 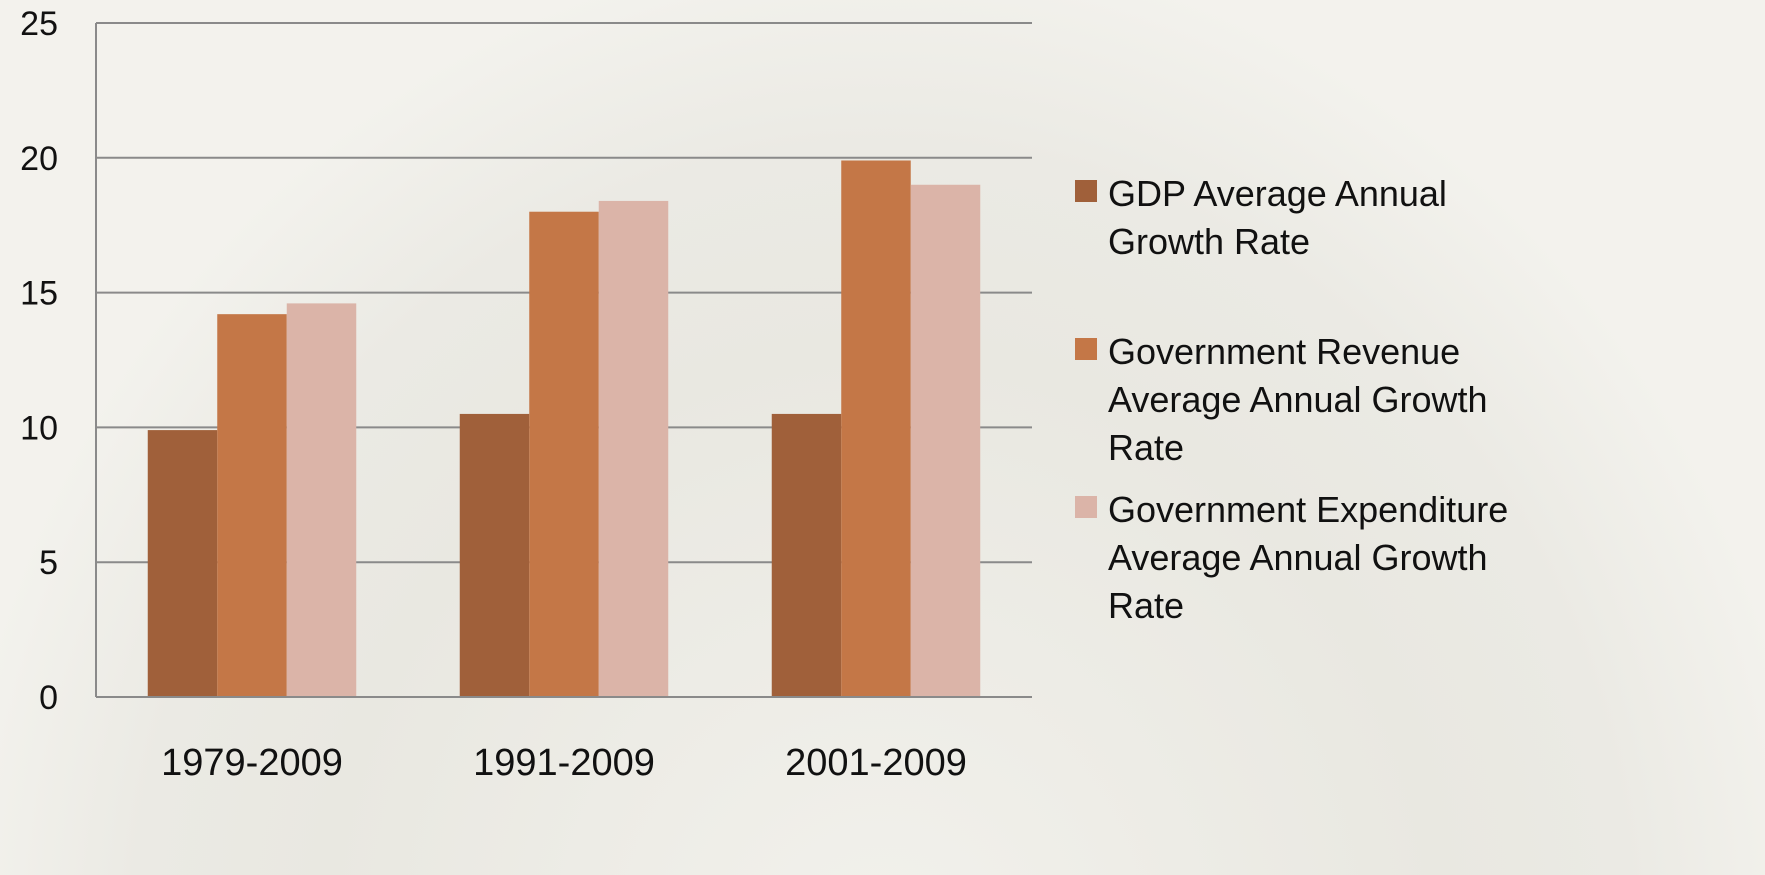 What do you see at coordinates (39, 428) in the screenshot?
I see `y-tick-label: 10` at bounding box center [39, 428].